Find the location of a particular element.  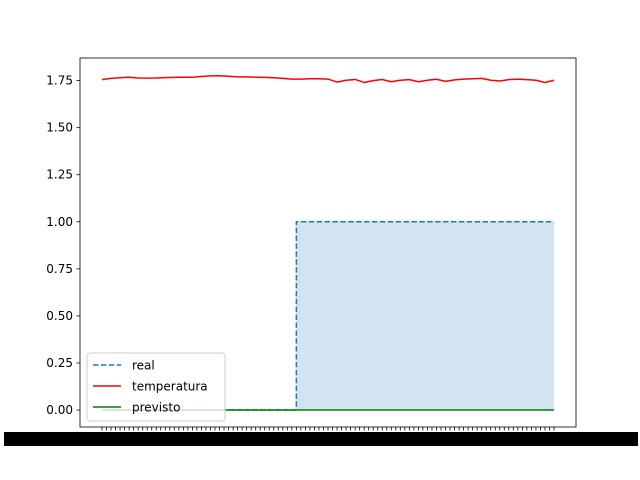

y-tick-label: 1.75 is located at coordinates (59, 81).